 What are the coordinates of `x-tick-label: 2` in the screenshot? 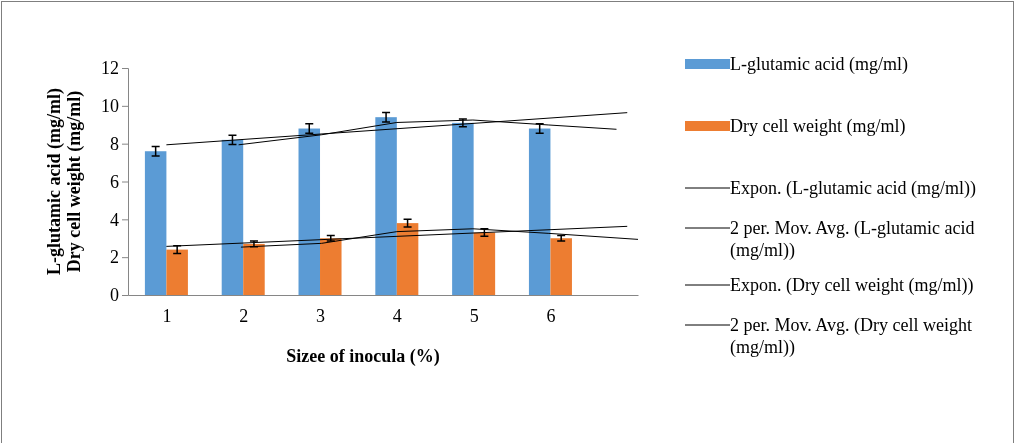 It's located at (244, 315).